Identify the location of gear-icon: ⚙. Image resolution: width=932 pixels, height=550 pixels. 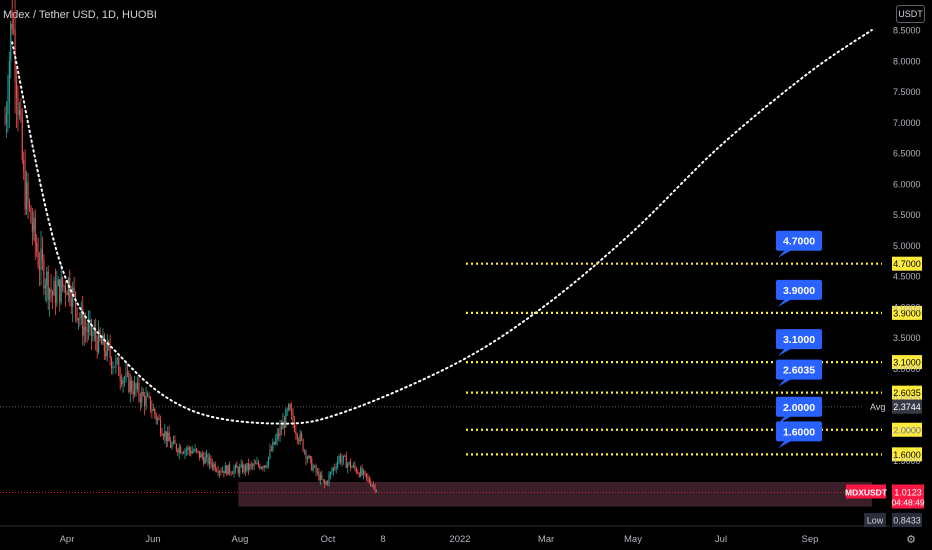
(911, 539).